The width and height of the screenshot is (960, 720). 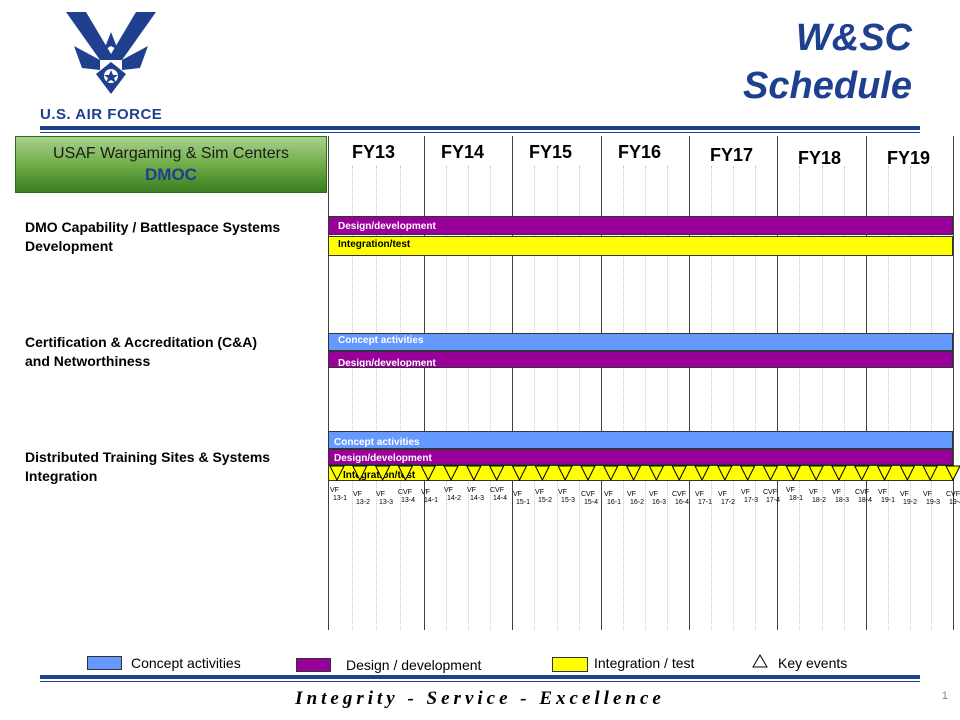 What do you see at coordinates (840, 497) in the screenshot?
I see `key-event-label: VF 18-3` at bounding box center [840, 497].